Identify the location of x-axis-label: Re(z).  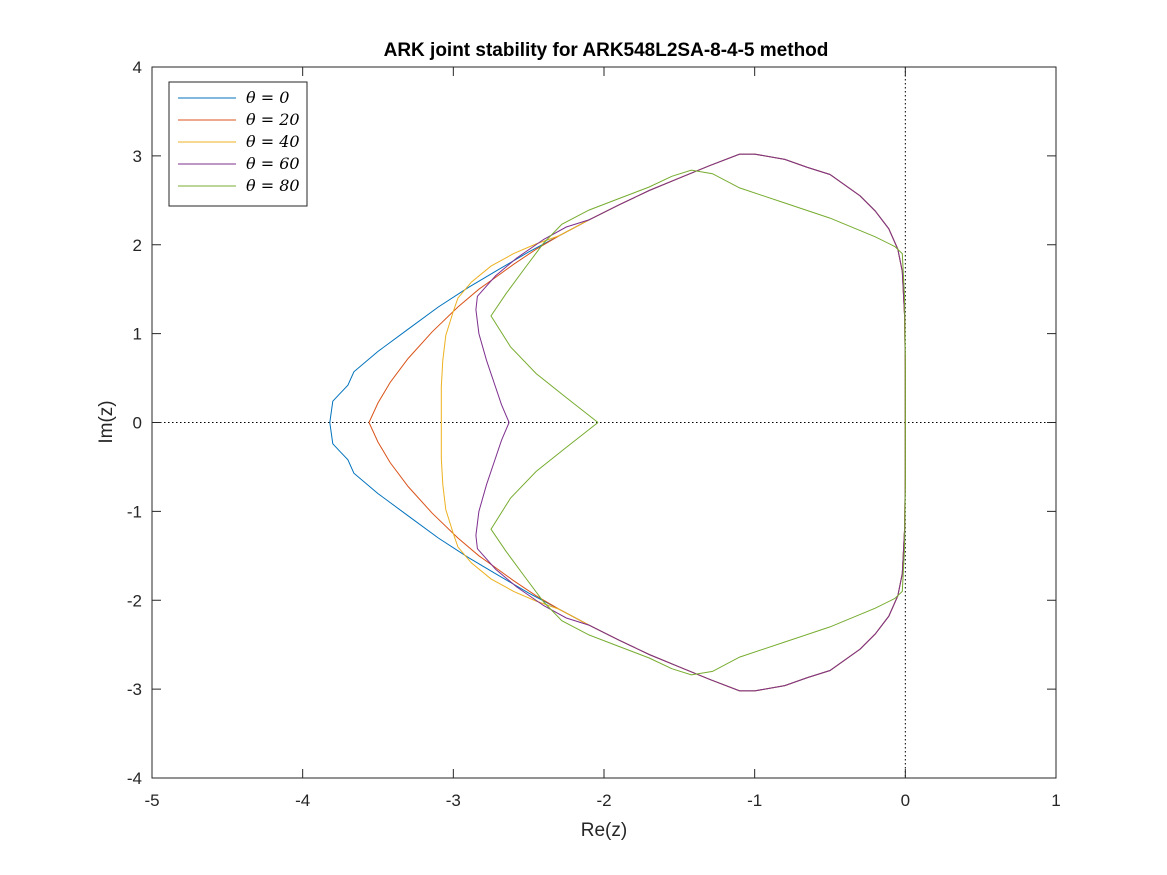
(604, 830).